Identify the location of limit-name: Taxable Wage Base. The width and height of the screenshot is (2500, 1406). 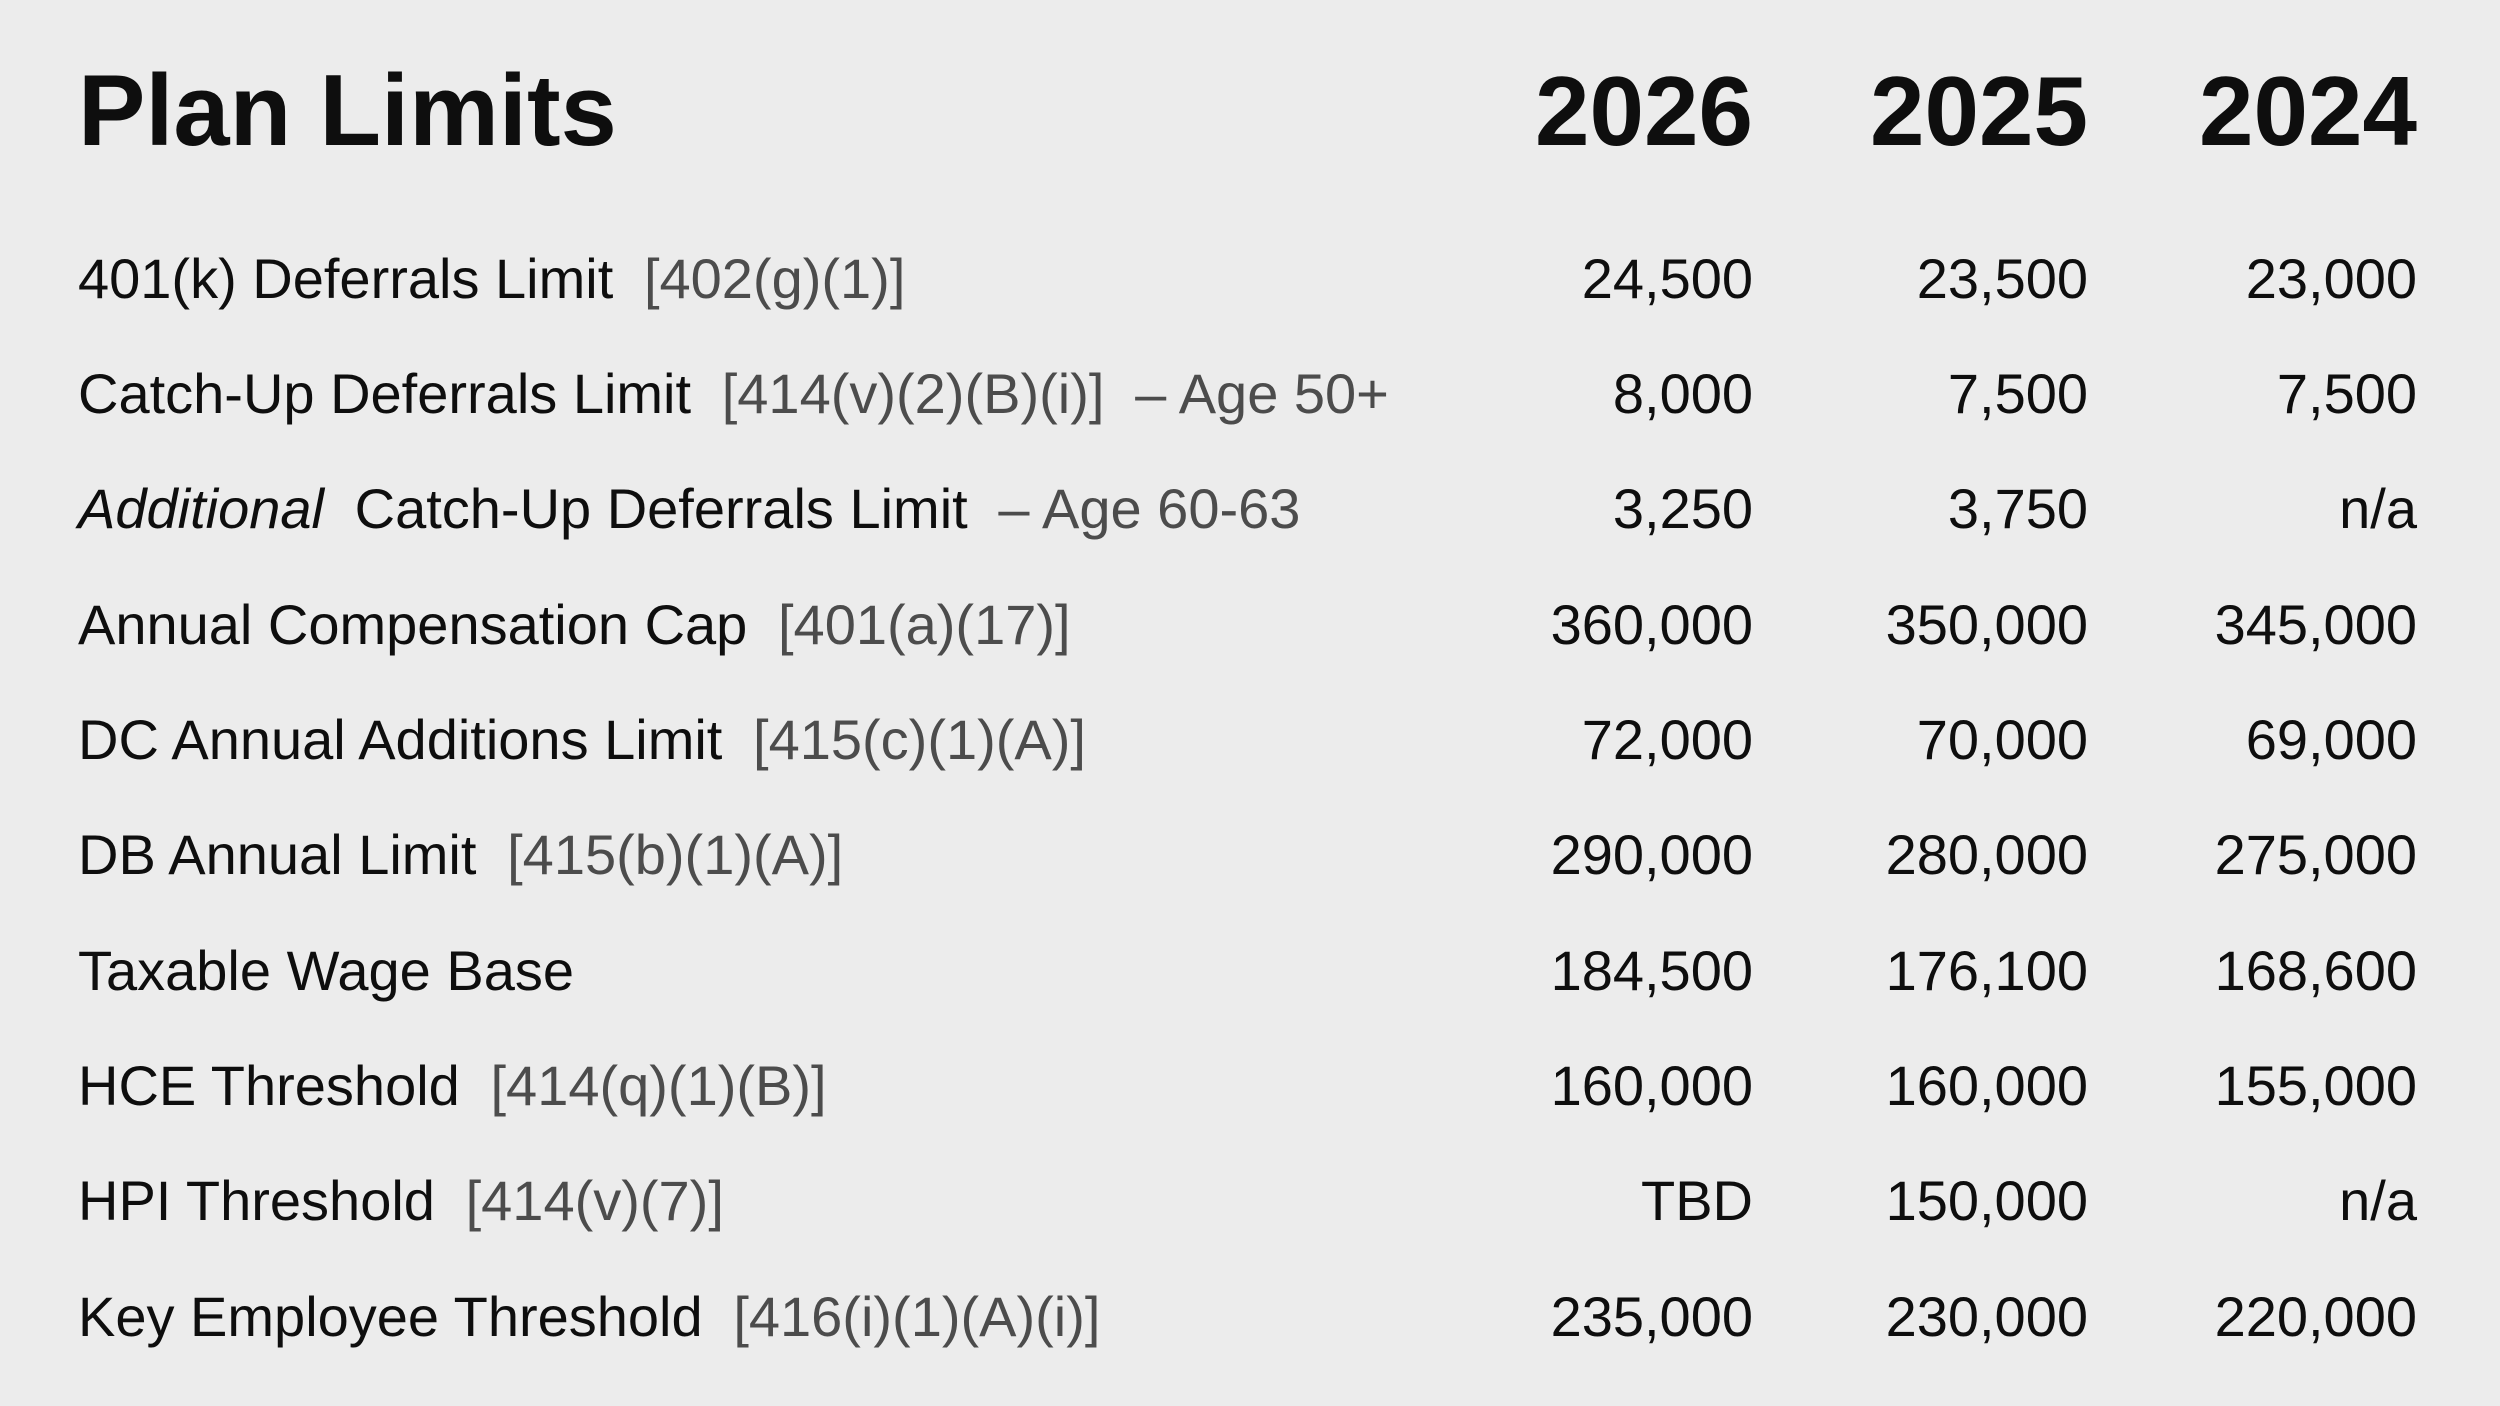
(326, 970).